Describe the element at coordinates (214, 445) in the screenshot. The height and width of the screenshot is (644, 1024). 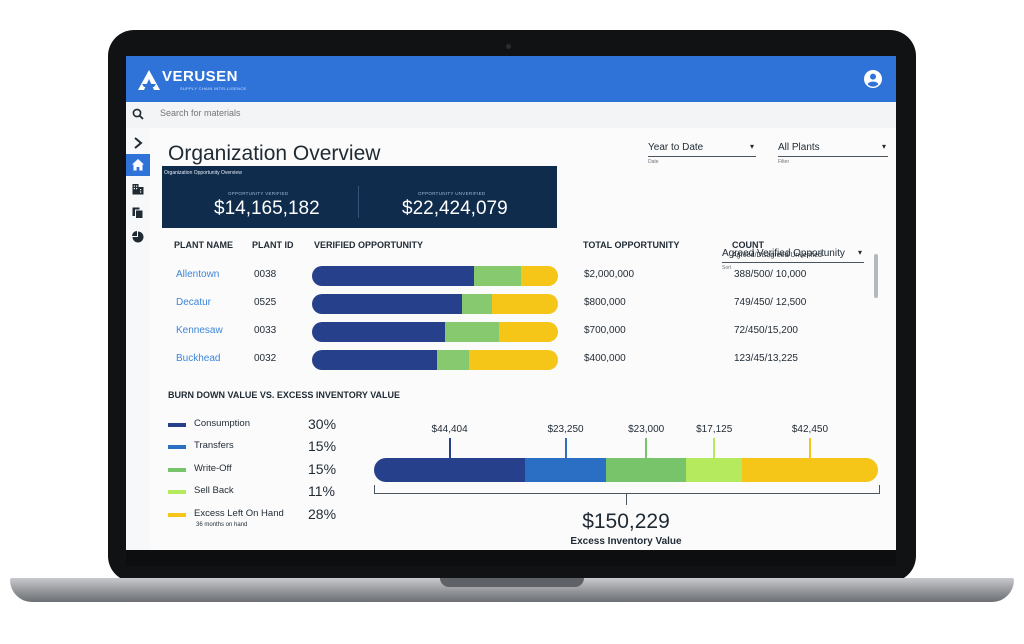
I see `legend-label: Transfers` at that location.